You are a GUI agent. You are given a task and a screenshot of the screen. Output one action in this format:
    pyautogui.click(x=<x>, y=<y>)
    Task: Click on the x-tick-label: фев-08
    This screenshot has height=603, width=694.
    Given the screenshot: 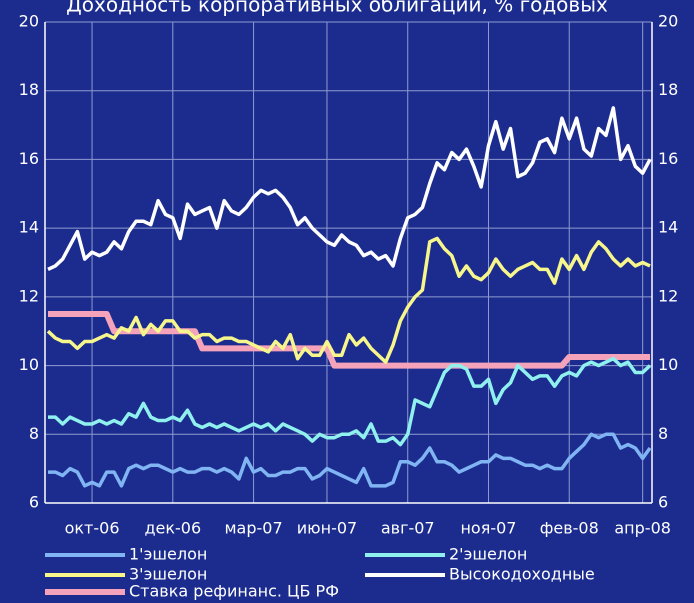 What is the action you would take?
    pyautogui.click(x=569, y=528)
    